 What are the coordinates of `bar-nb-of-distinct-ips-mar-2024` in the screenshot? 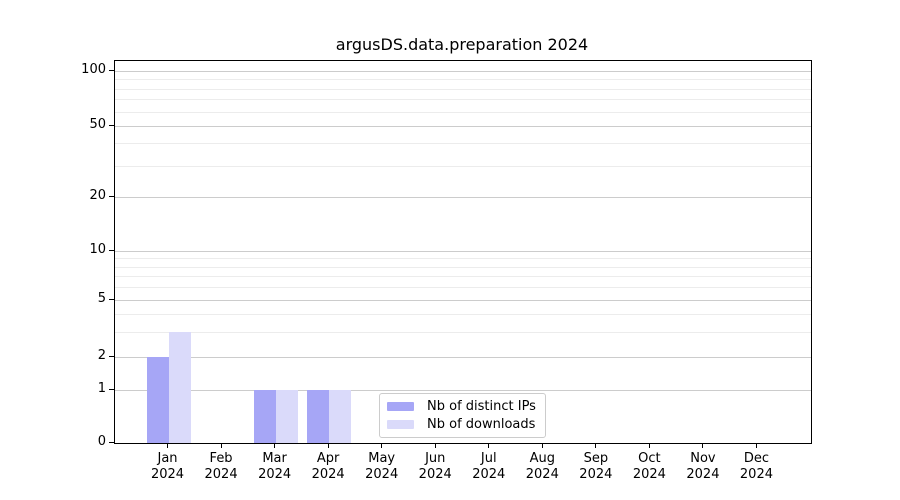 It's located at (264, 416).